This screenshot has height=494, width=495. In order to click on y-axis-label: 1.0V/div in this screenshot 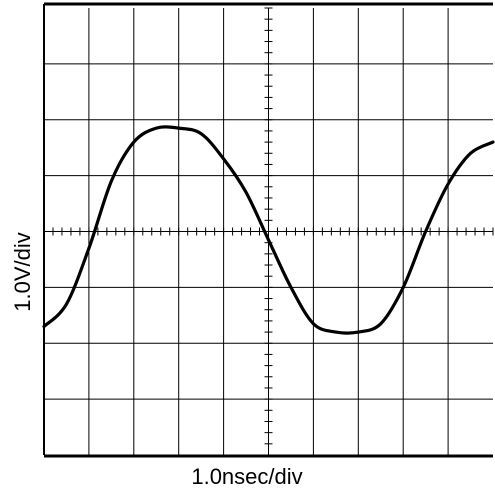, I will do `click(22, 272)`.